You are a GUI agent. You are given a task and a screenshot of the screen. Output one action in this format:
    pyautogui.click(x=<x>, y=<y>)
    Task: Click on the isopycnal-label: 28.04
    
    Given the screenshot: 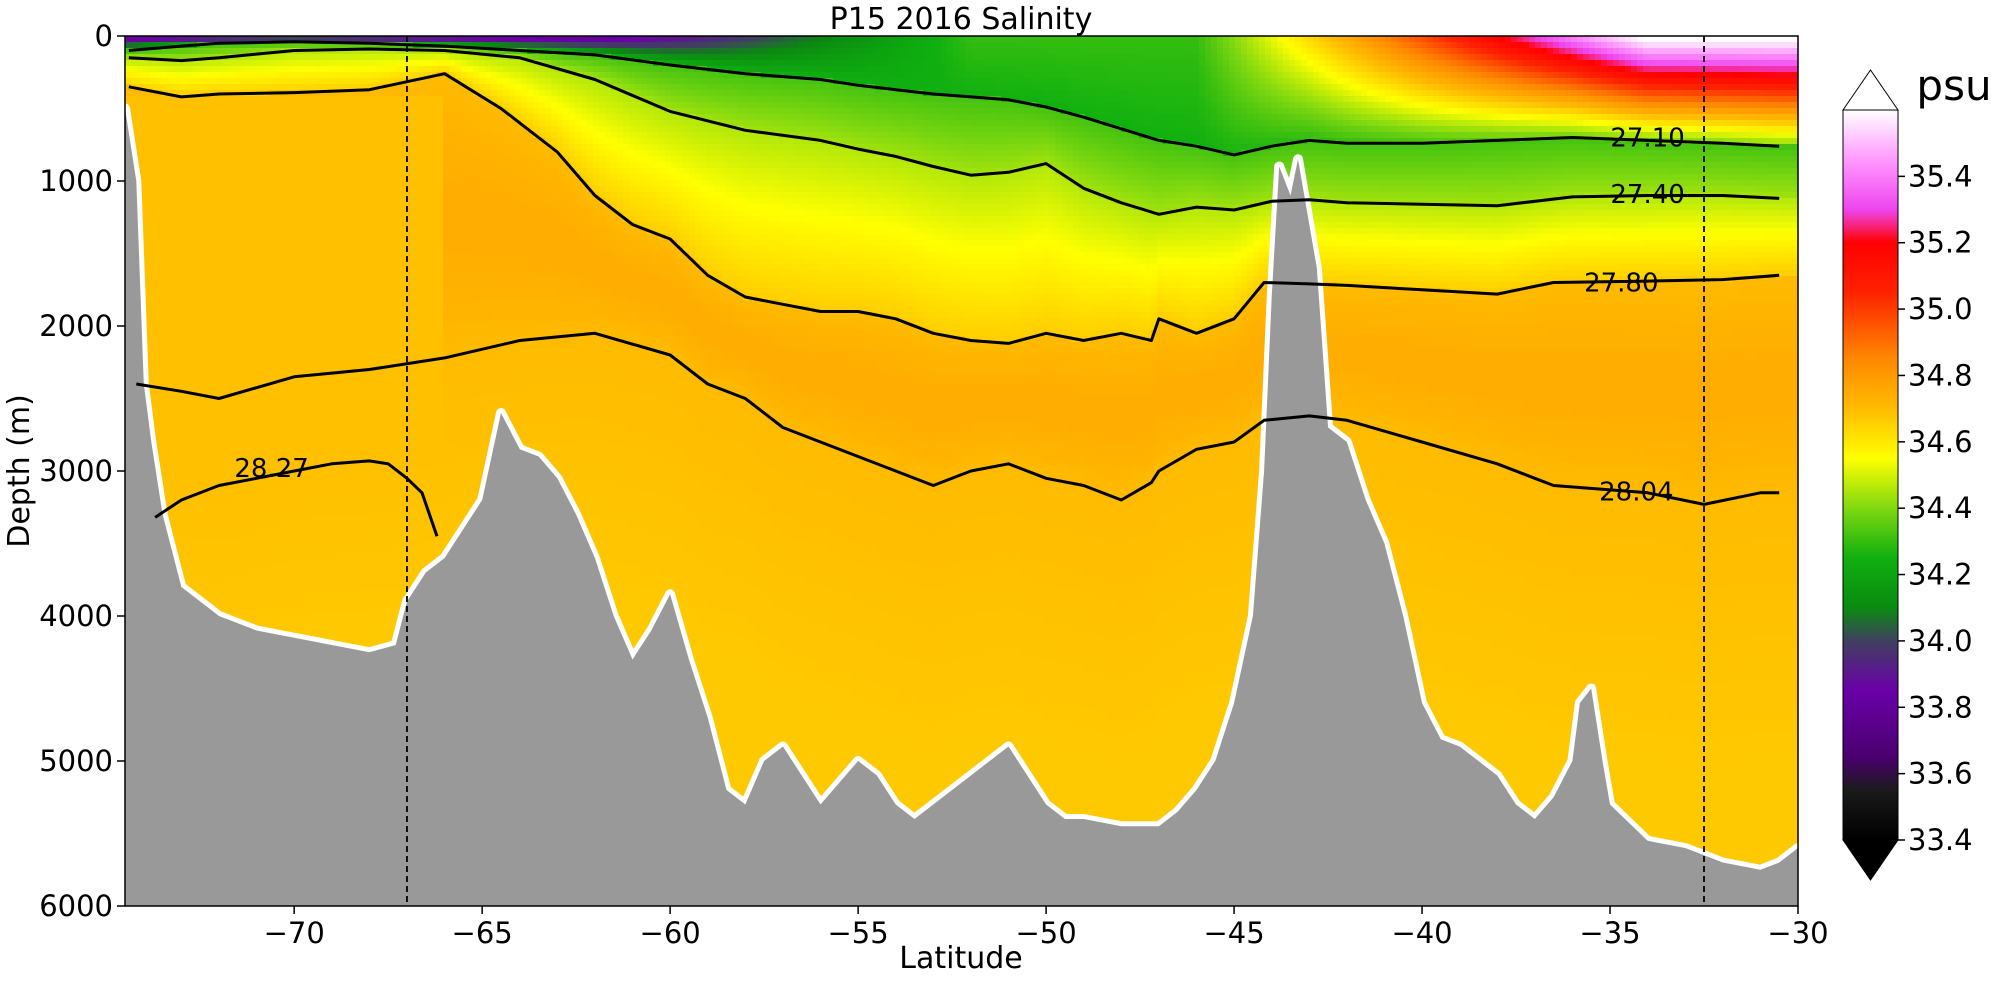 What is the action you would take?
    pyautogui.click(x=1636, y=492)
    